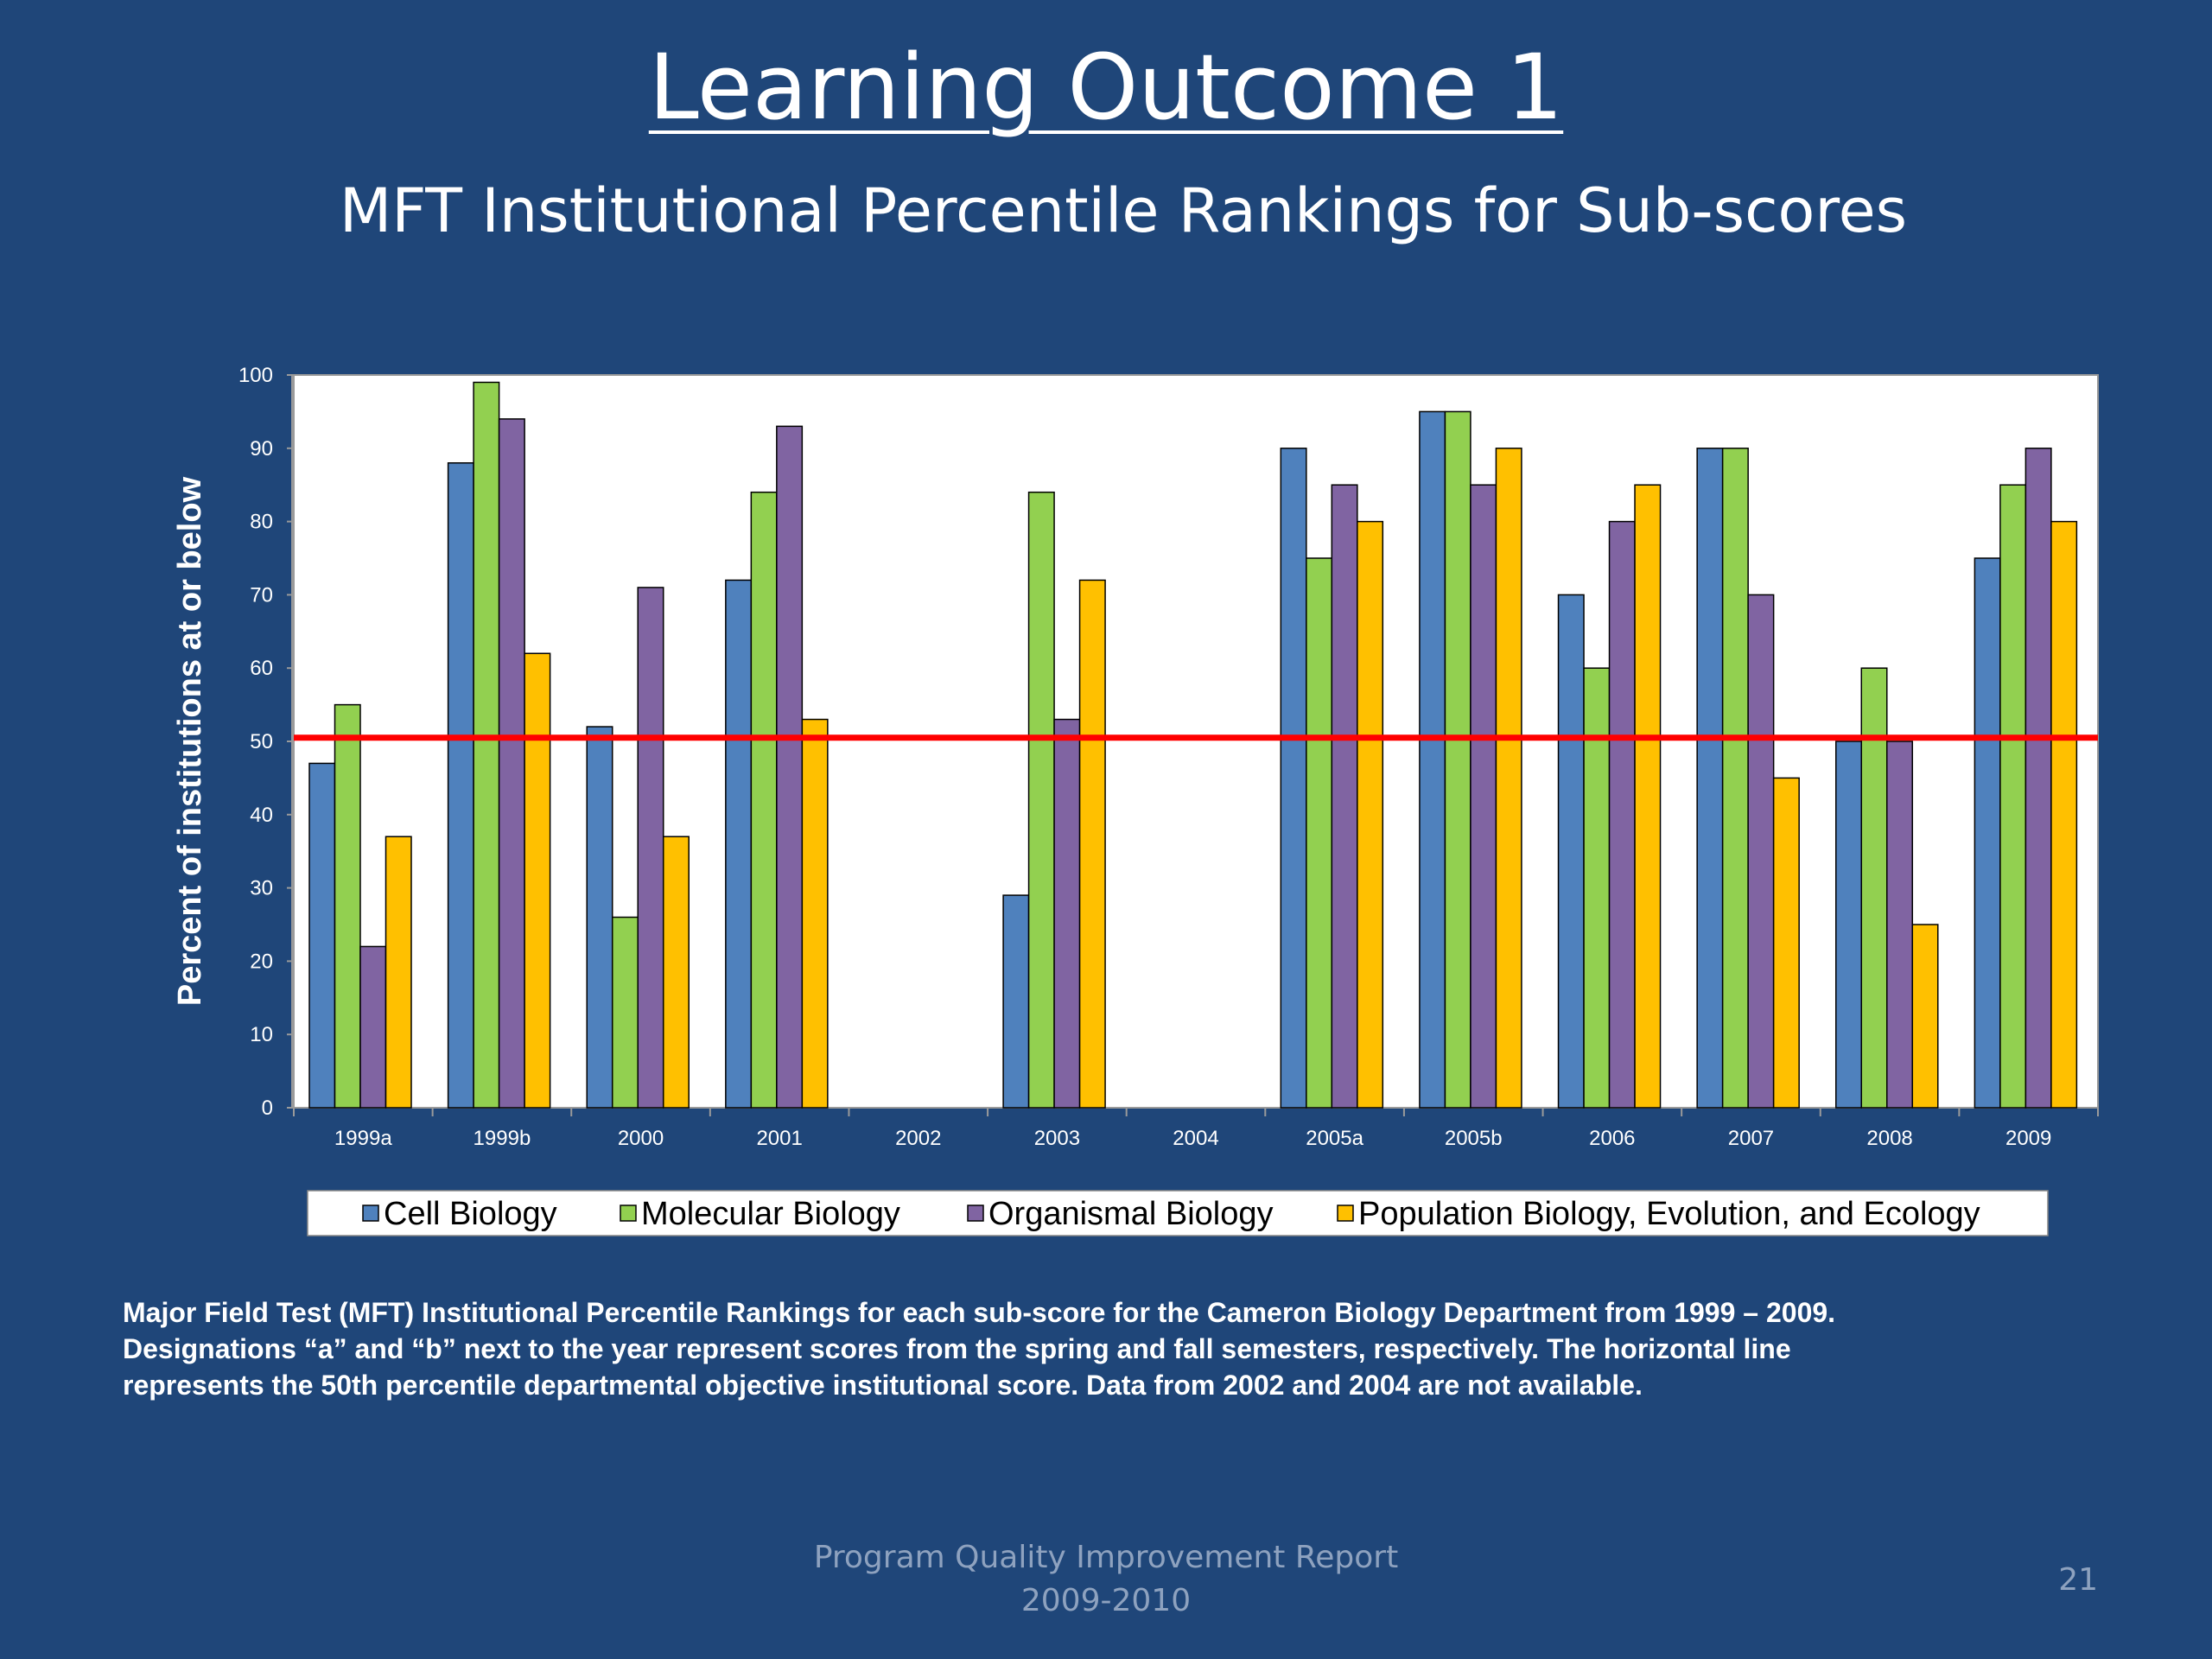 This screenshot has height=1659, width=2212. What do you see at coordinates (2078, 1580) in the screenshot?
I see `page-number: 21` at bounding box center [2078, 1580].